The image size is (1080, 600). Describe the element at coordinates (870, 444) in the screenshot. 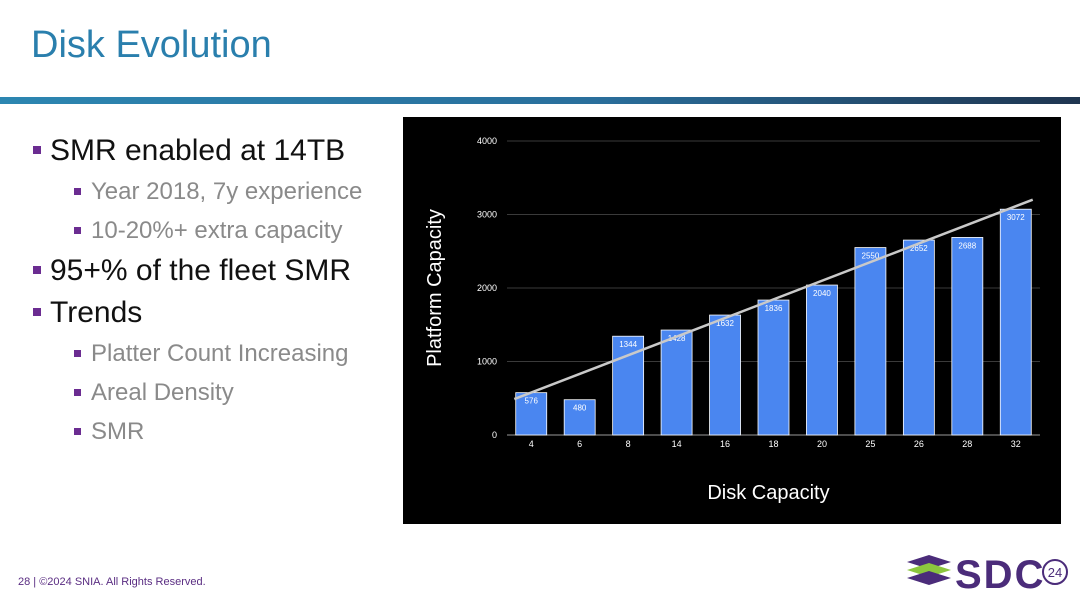

I see `x-tick-label: 25` at that location.